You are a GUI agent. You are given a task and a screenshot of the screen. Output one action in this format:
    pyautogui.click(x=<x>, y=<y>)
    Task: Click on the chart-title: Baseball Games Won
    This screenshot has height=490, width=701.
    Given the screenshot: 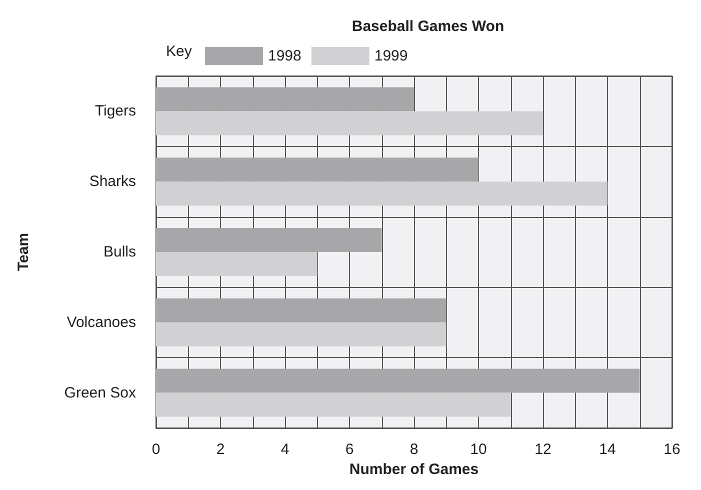 What is the action you would take?
    pyautogui.click(x=428, y=26)
    